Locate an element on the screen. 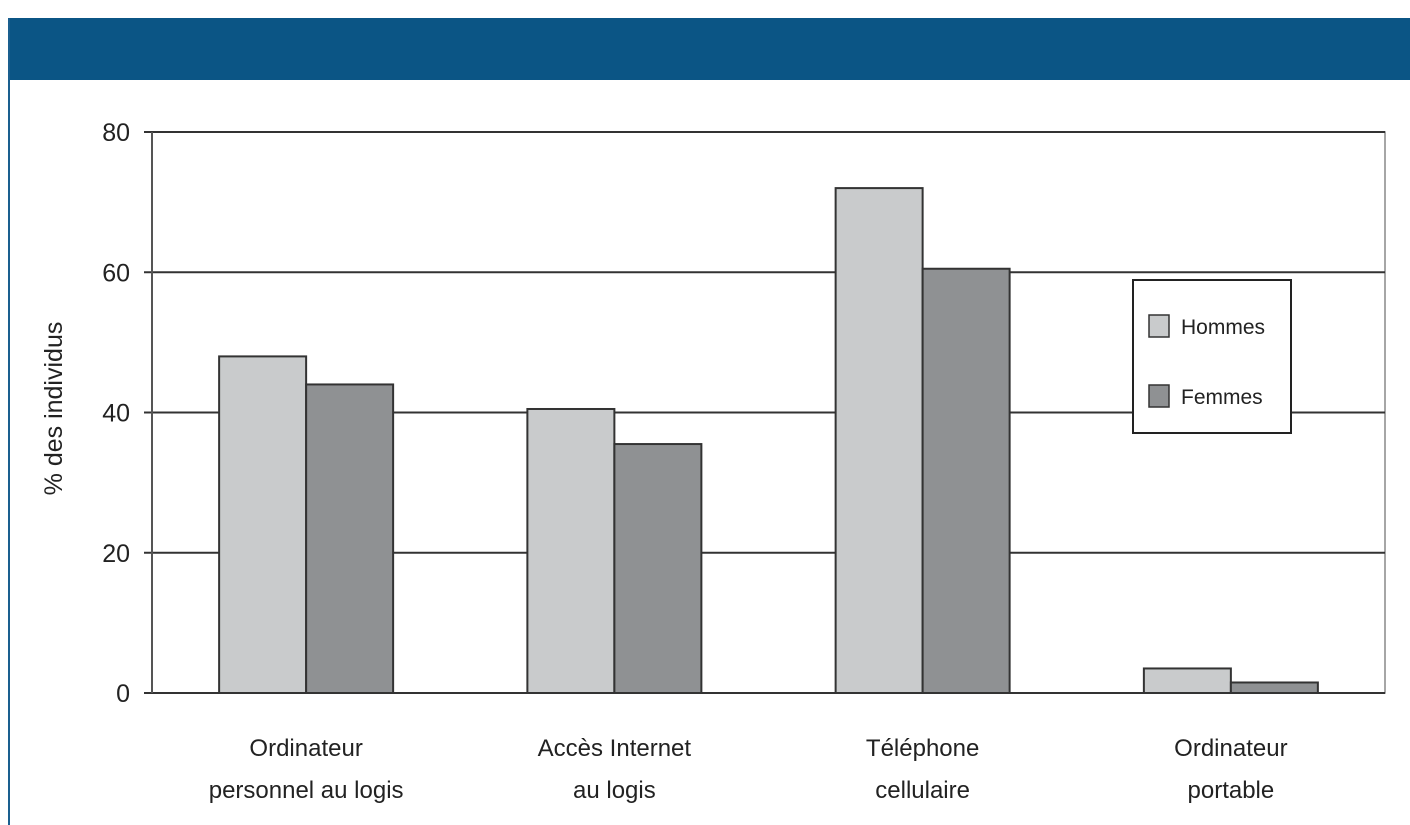 This screenshot has height=825, width=1410. x-category-label: au logis is located at coordinates (614, 790).